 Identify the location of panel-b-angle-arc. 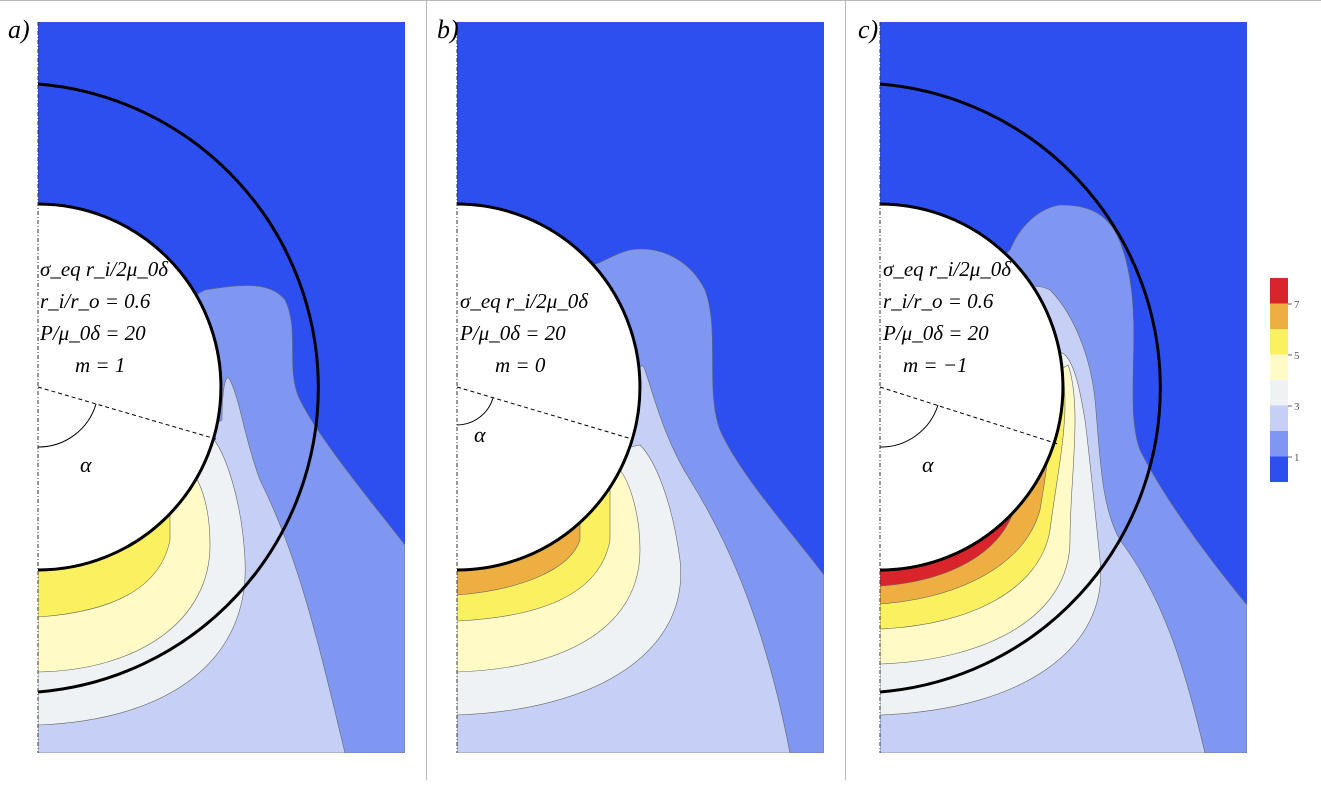
(475, 411).